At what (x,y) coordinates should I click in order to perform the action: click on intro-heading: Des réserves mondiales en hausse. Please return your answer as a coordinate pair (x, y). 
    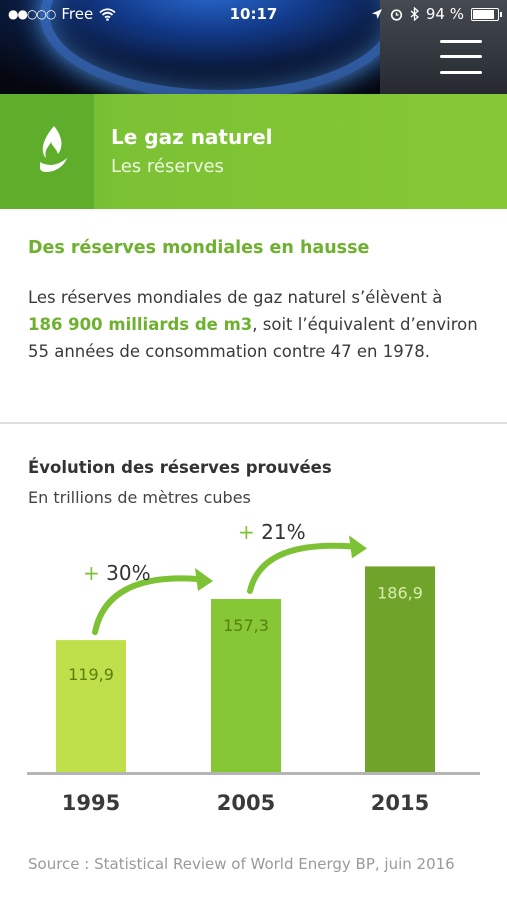
    Looking at the image, I should click on (199, 248).